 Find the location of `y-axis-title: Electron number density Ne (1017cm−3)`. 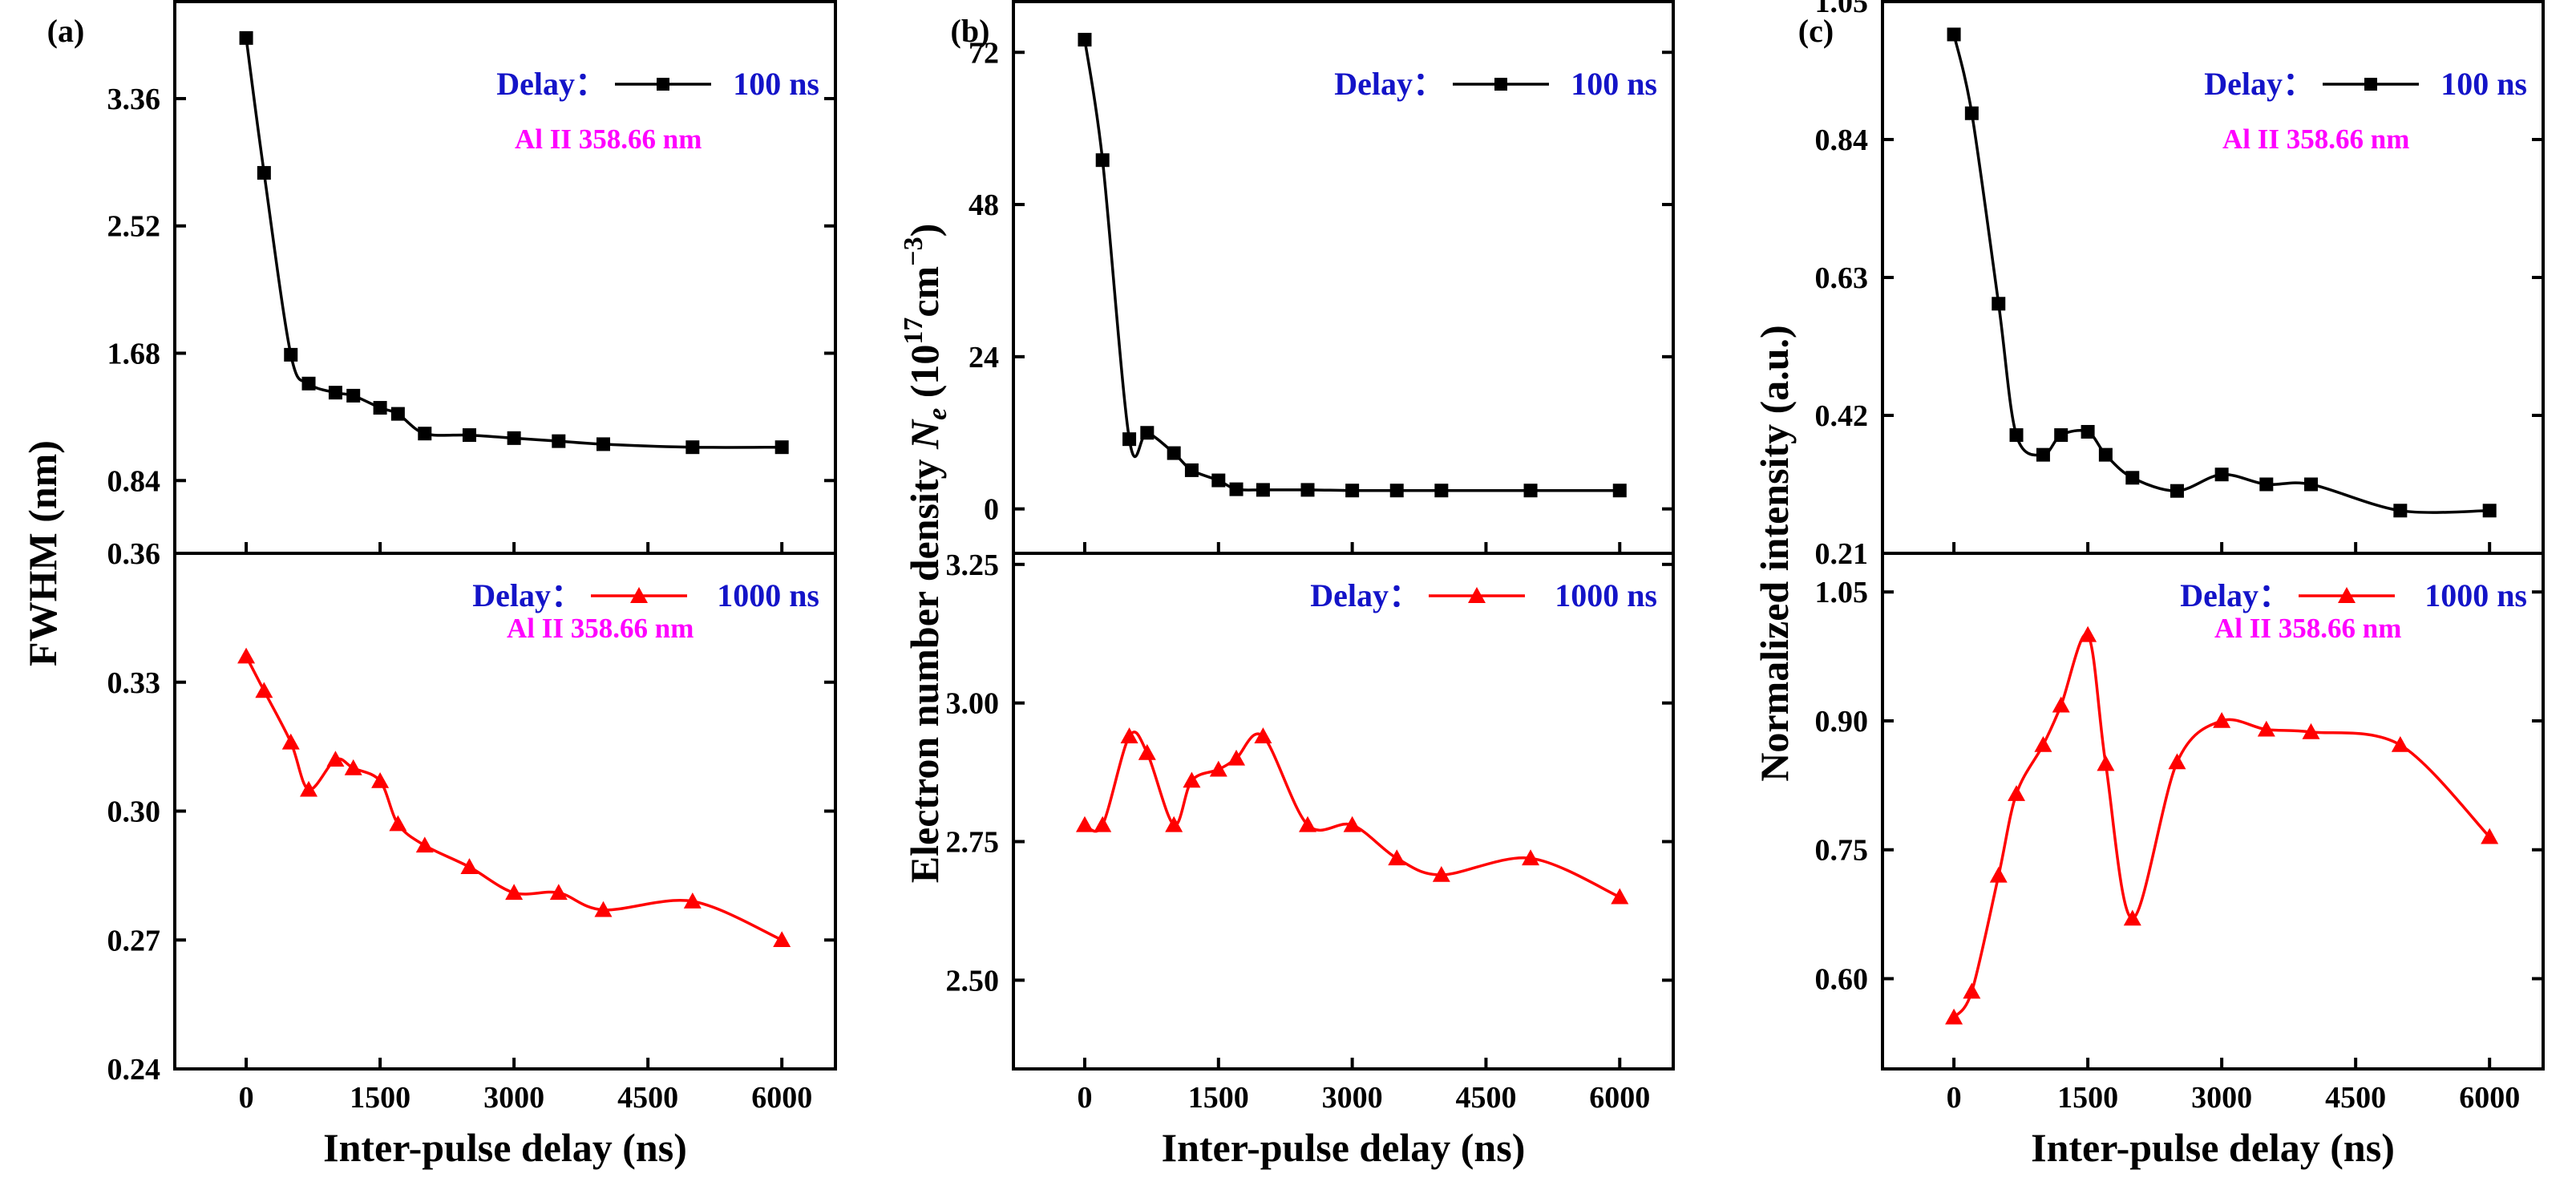

y-axis-title: Electron number density Ne (1017cm−3) is located at coordinates (925, 553).